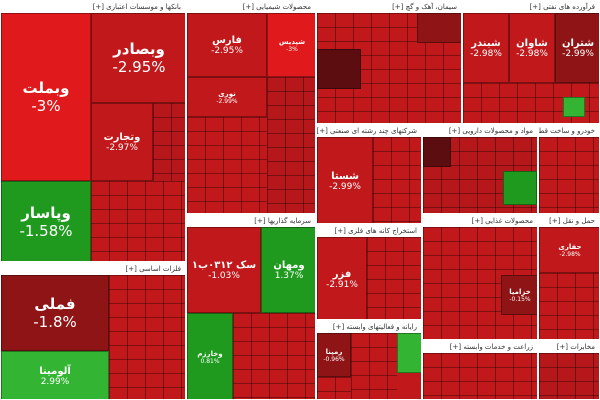 The width and height of the screenshot is (600, 400). I want to click on tile-fameli: فملی -1.8%, so click(55, 313).